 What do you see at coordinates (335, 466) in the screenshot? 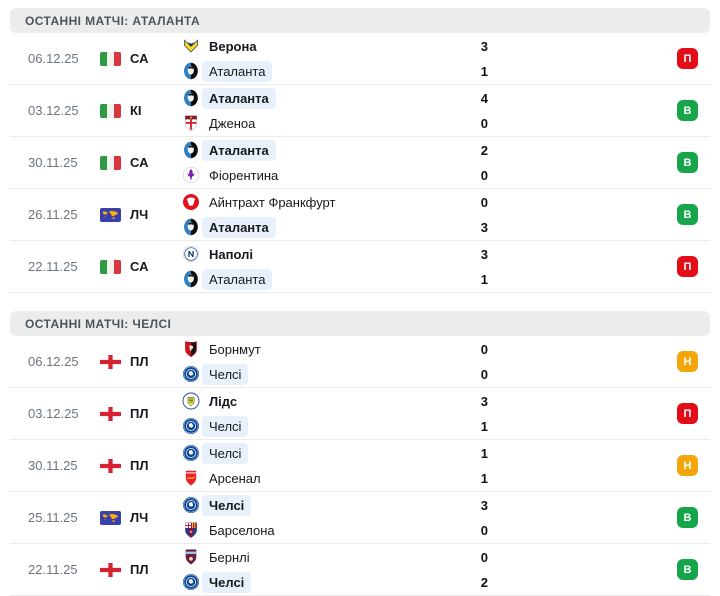
I see `teams-block: Челсі 1 Арсенал 1` at bounding box center [335, 466].